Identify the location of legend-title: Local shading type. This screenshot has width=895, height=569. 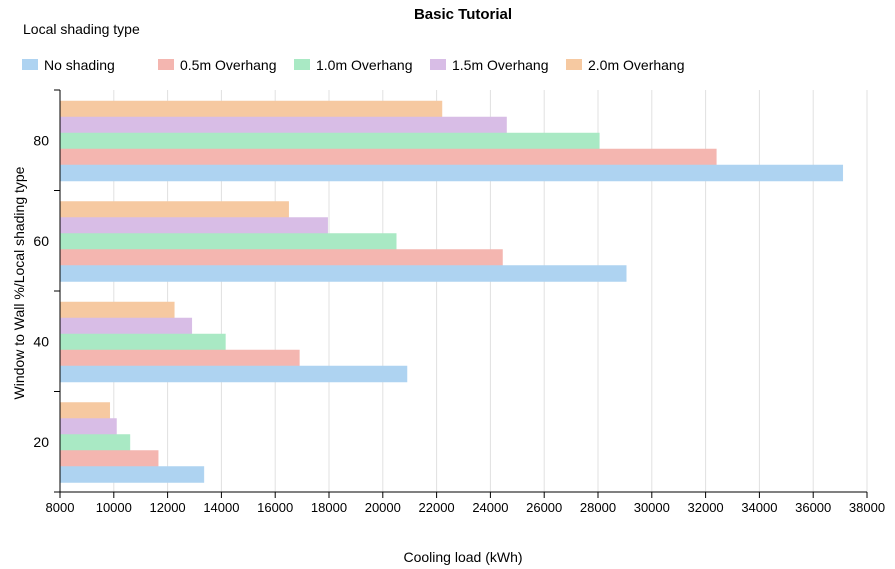
(81, 29).